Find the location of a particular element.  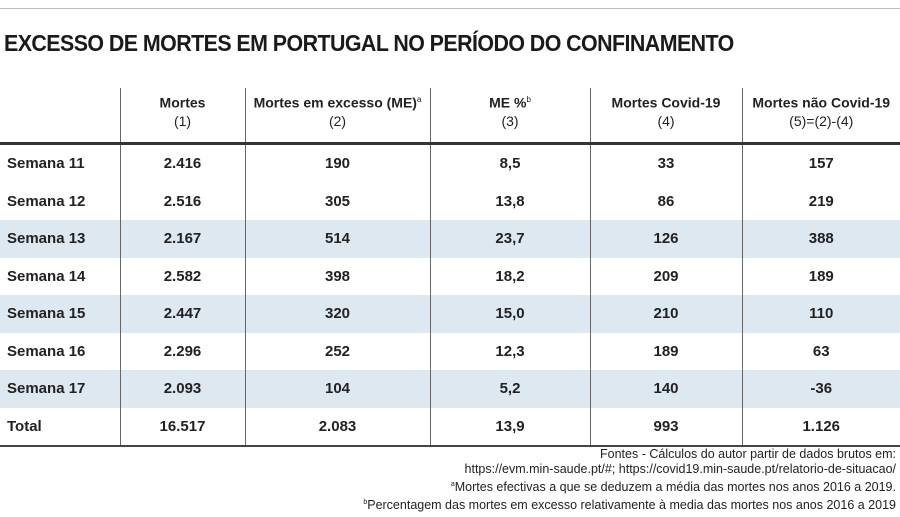

row-label: Semana 14 is located at coordinates (46, 276).